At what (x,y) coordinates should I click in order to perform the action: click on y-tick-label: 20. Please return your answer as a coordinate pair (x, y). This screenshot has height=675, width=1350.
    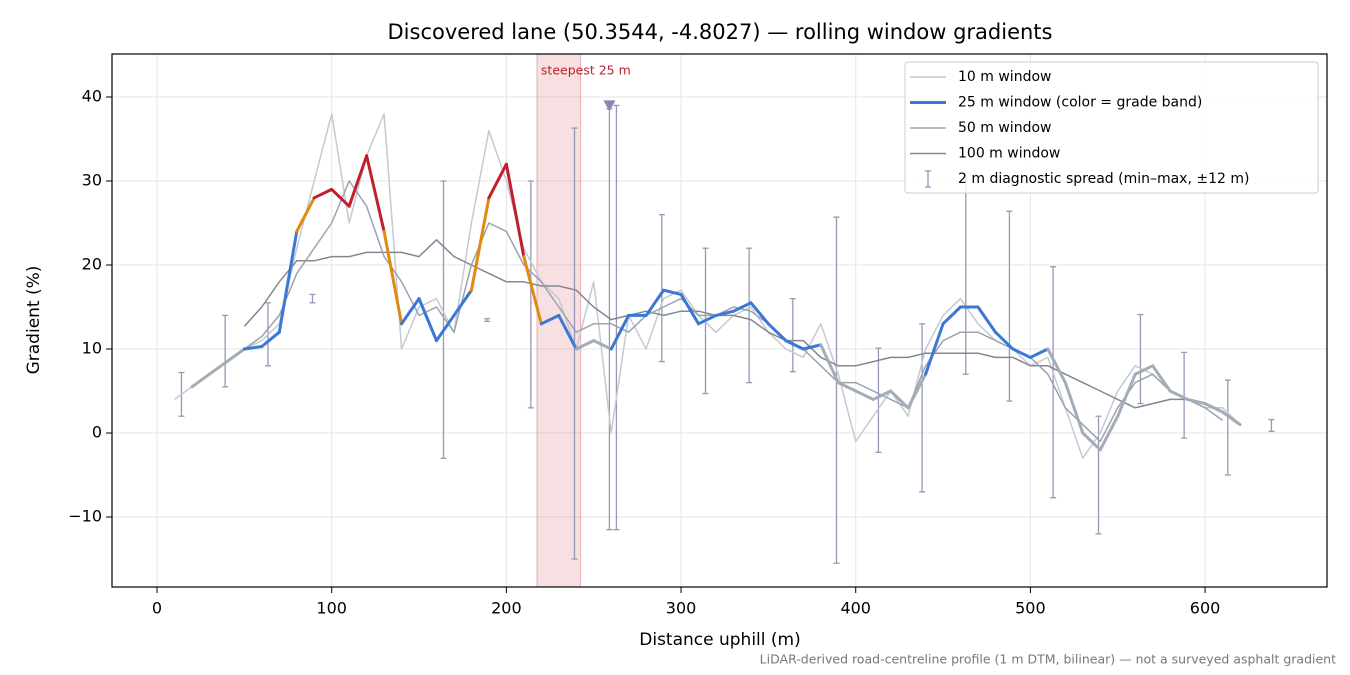
    Looking at the image, I should click on (92, 264).